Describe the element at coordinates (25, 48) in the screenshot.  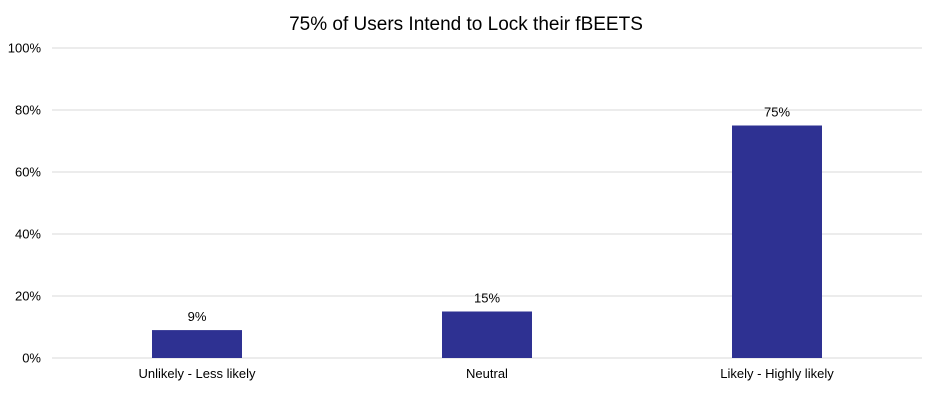
I see `y-tick-label: 100%` at that location.